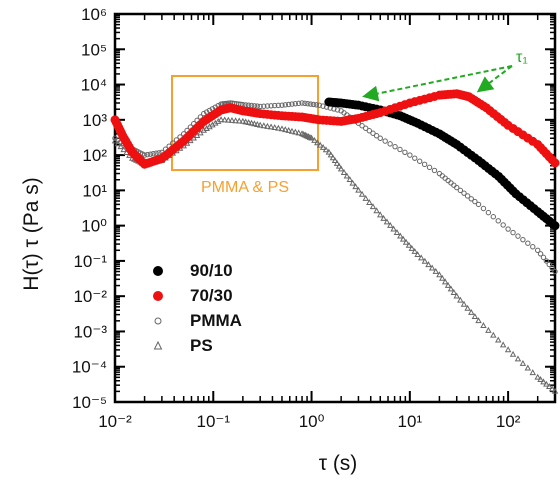 The image size is (560, 480). I want to click on y-tick-label: 10³, so click(94, 120).